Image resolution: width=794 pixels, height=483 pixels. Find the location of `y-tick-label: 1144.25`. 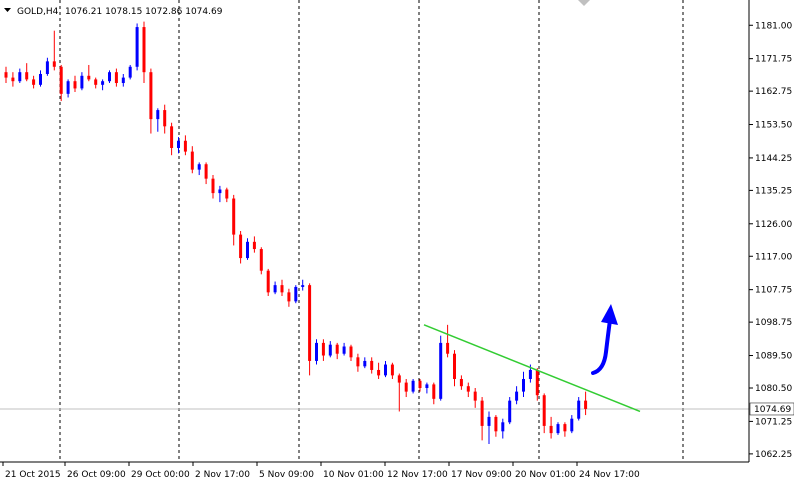

y-tick-label: 1144.25 is located at coordinates (773, 159).